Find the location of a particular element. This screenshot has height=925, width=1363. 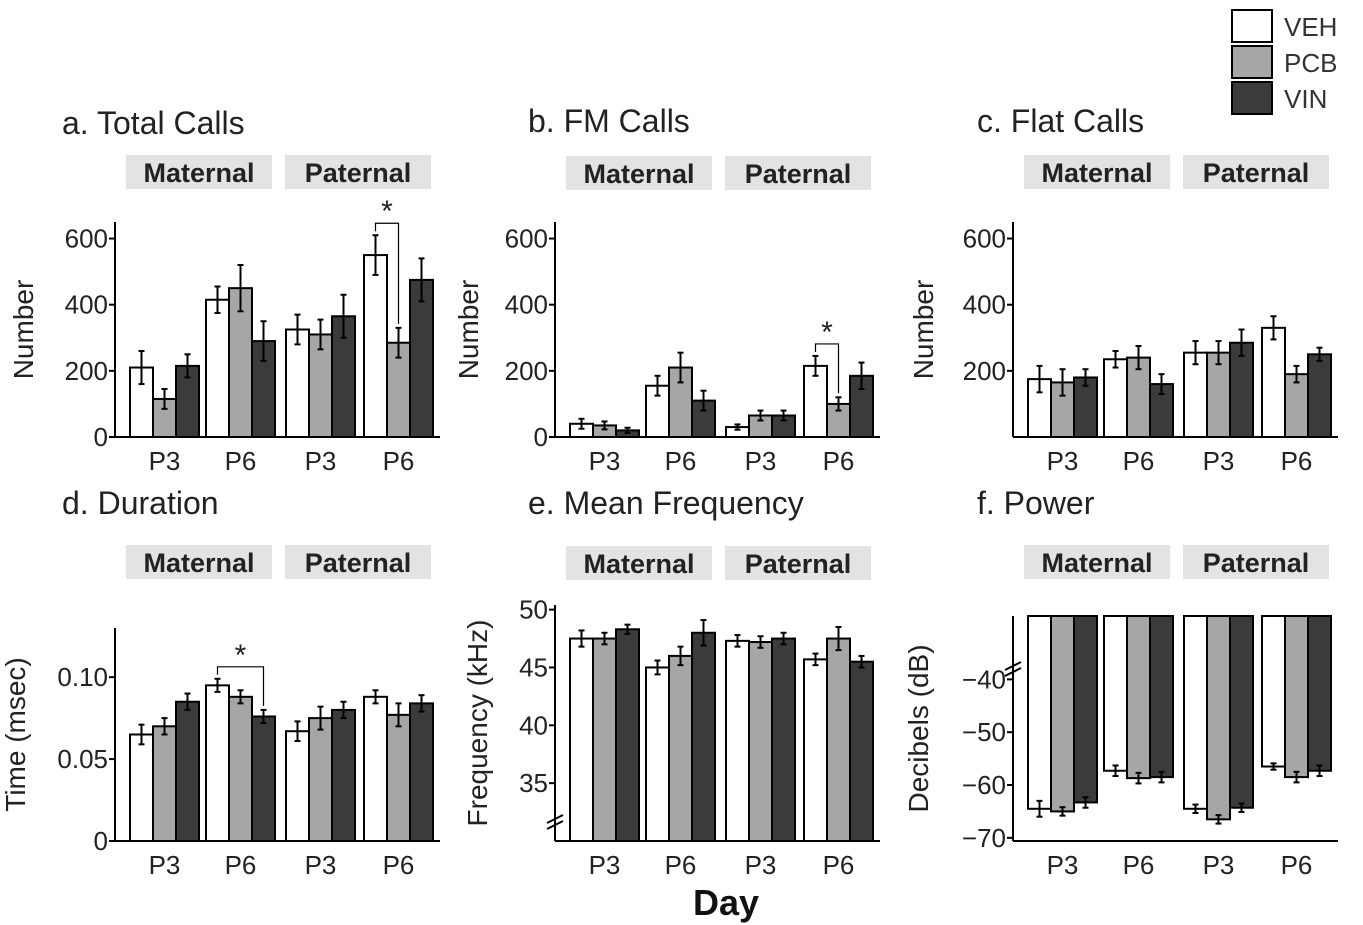

legend: VEH PCB VIN is located at coordinates (1284, 62).